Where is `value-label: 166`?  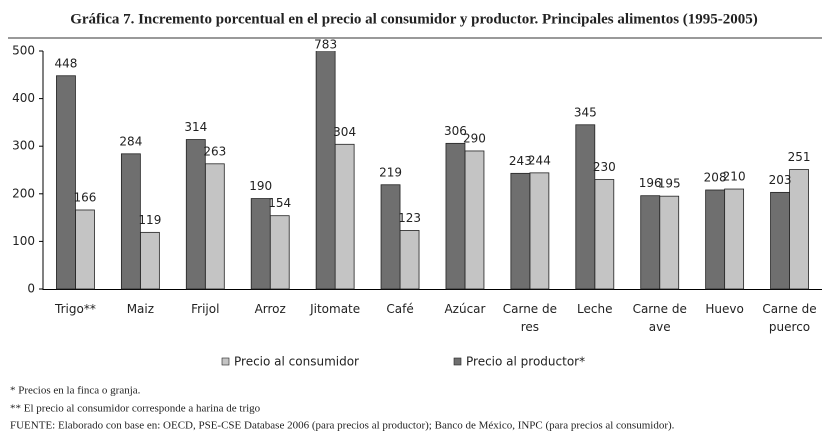 value-label: 166 is located at coordinates (85, 197).